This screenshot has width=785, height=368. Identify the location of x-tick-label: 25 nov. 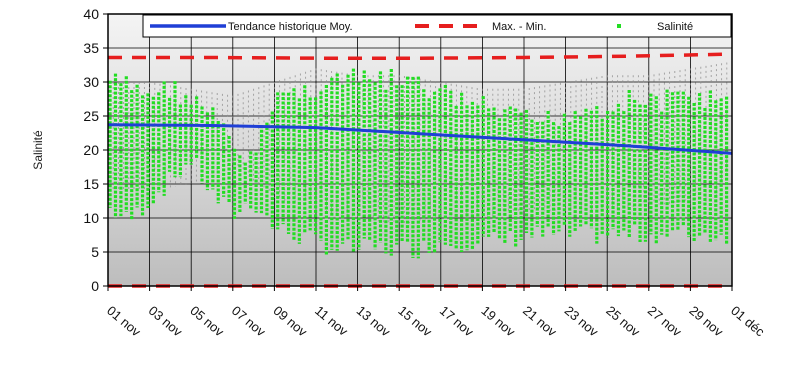
(623, 321).